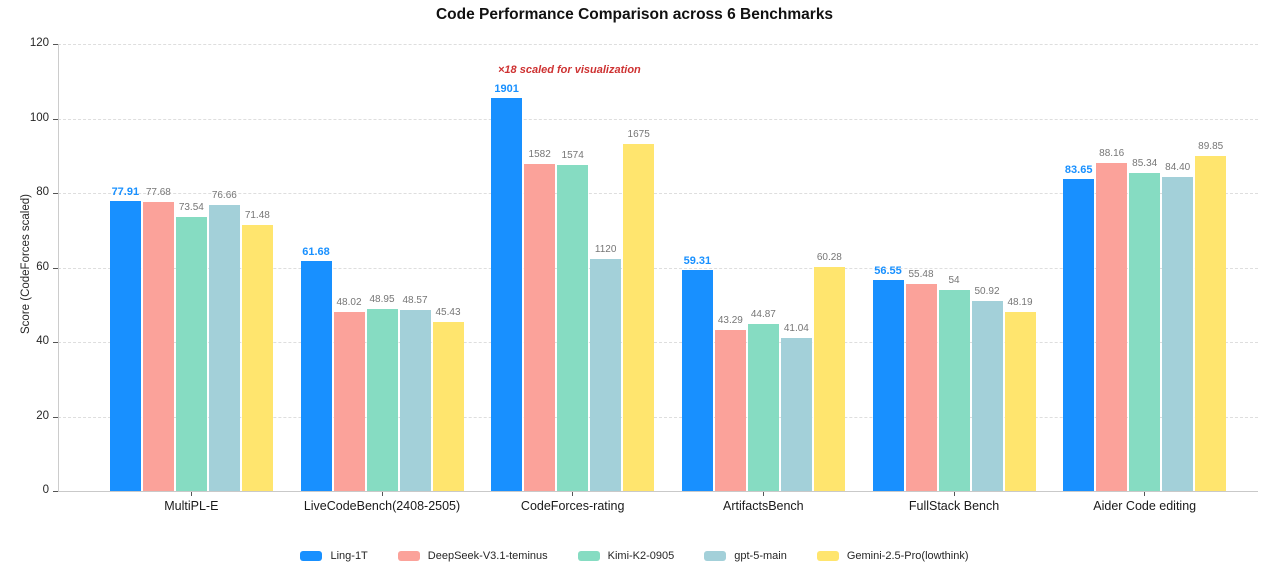  Describe the element at coordinates (316, 252) in the screenshot. I see `bar-value-label: 61.68` at that location.